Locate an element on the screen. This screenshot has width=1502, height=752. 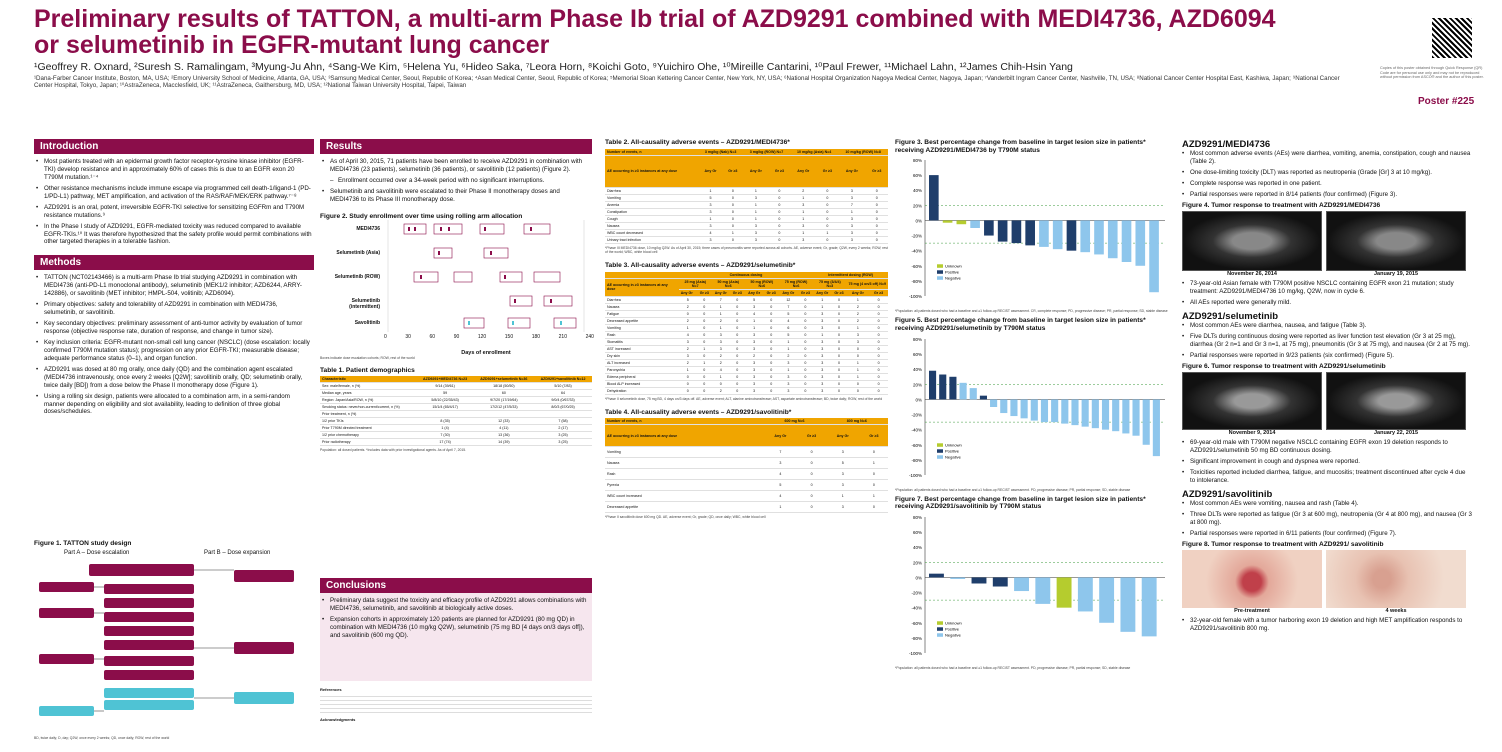
table-cell: 9/14 (39/61) is located at coordinates (445, 386).